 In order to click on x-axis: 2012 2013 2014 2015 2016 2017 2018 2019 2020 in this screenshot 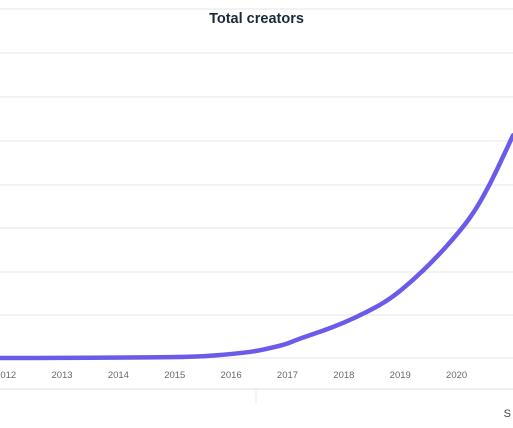, I will do `click(256, 387)`.